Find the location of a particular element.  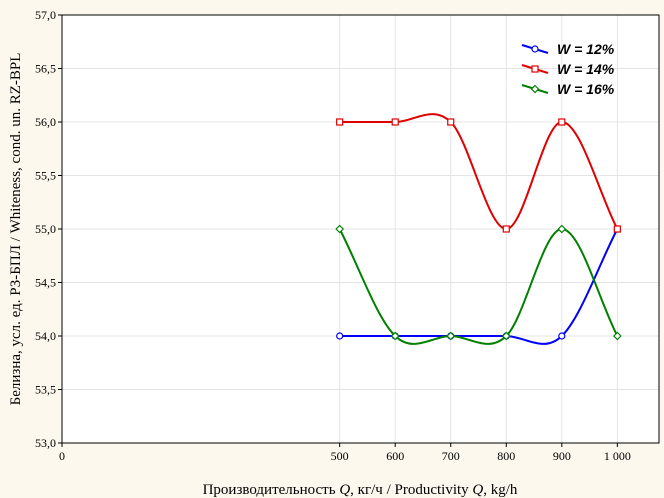

legend-item: W = 16% is located at coordinates (568, 89).